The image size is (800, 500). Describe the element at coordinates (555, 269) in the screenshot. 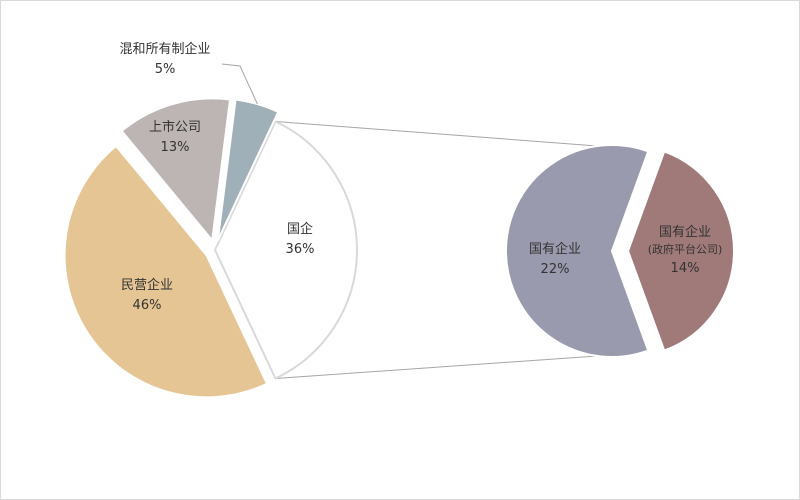

I see `sub-slice-soe-general-value: 22%` at that location.